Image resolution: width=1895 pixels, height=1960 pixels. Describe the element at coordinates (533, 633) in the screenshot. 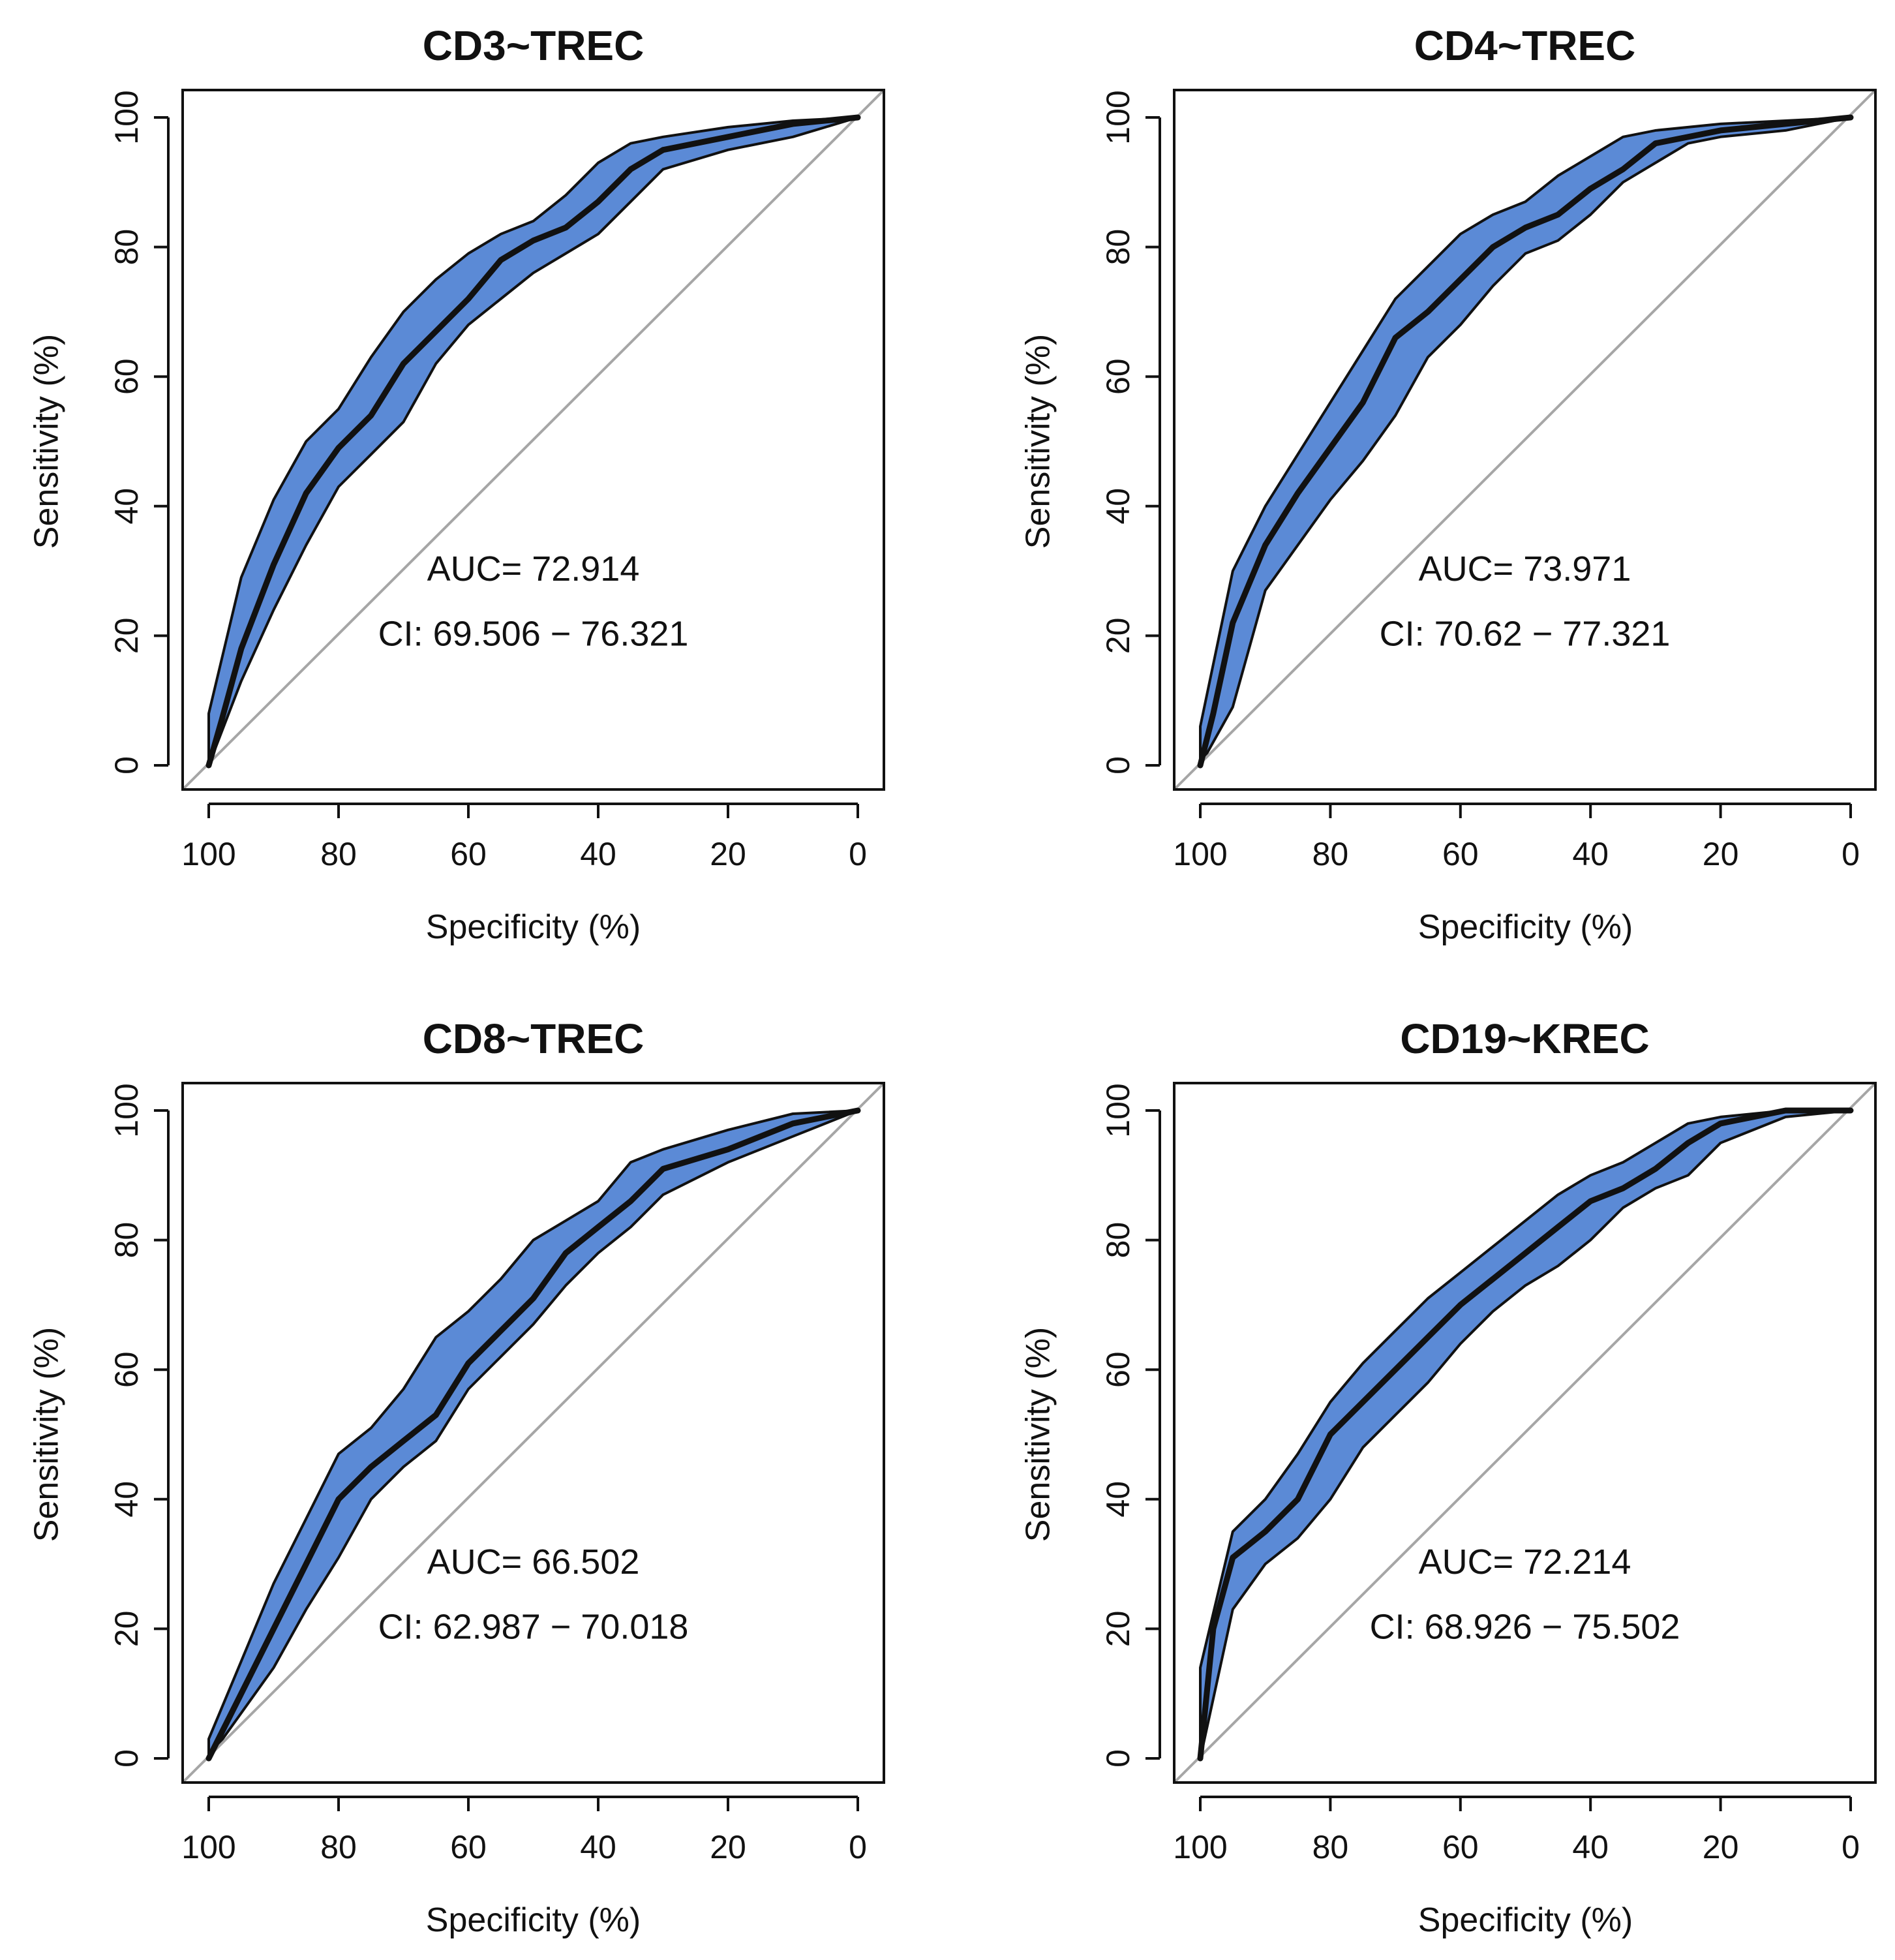

I see `ci-annotation: CI: 69.506 − 76.321` at that location.